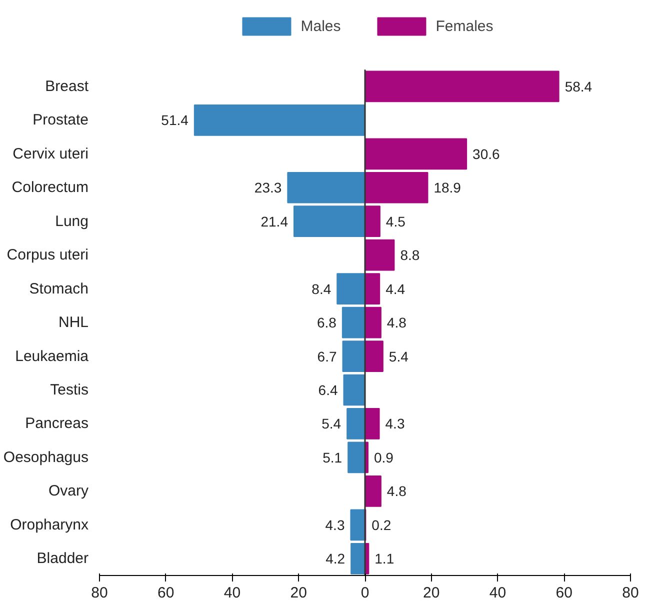  What do you see at coordinates (67, 86) in the screenshot?
I see `y-tick-label: Breast` at bounding box center [67, 86].